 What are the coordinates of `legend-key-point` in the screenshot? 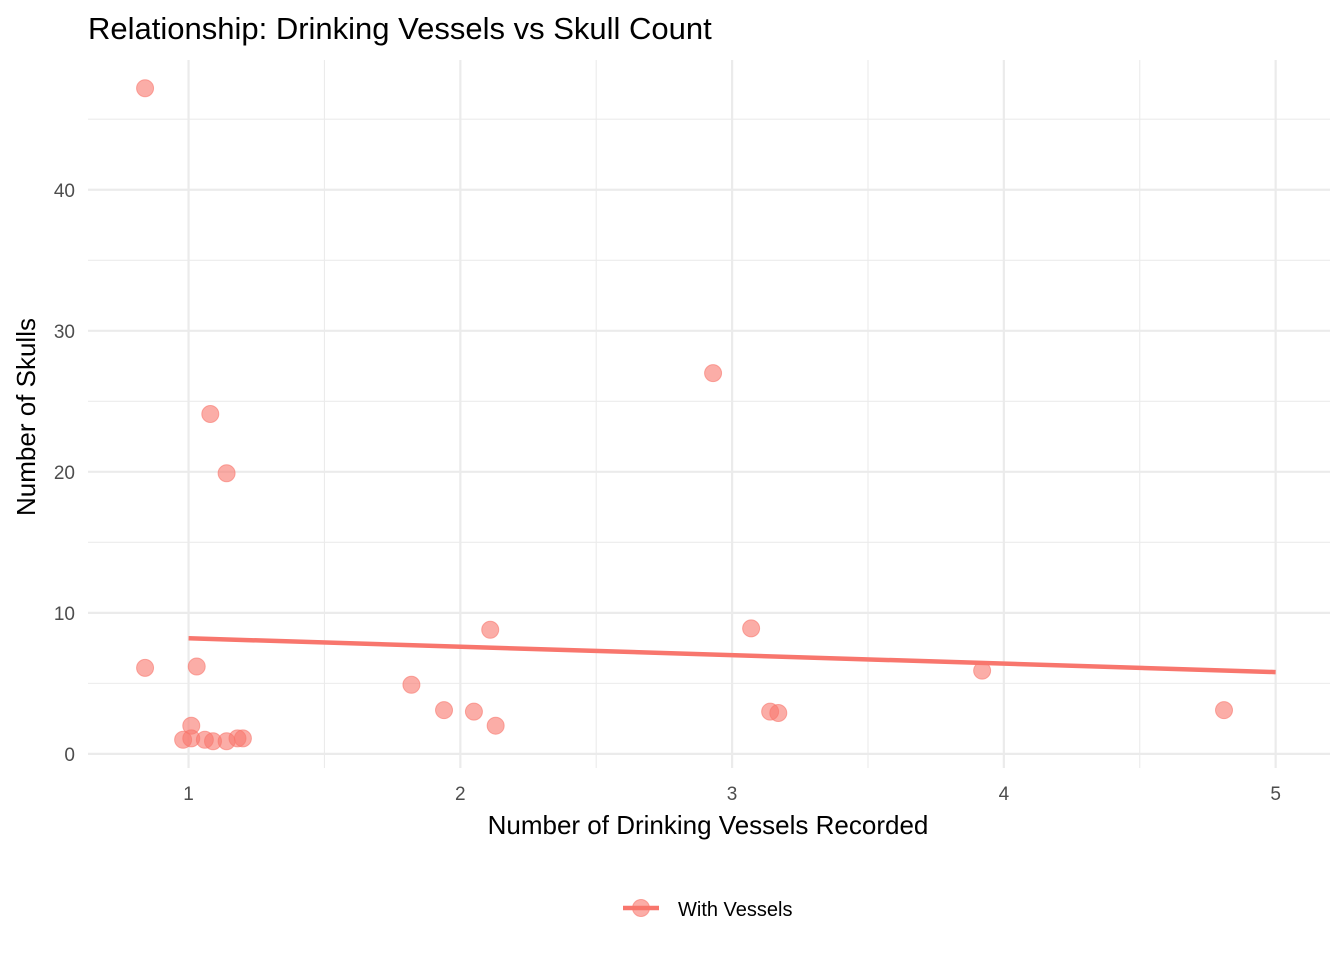 It's located at (641, 908).